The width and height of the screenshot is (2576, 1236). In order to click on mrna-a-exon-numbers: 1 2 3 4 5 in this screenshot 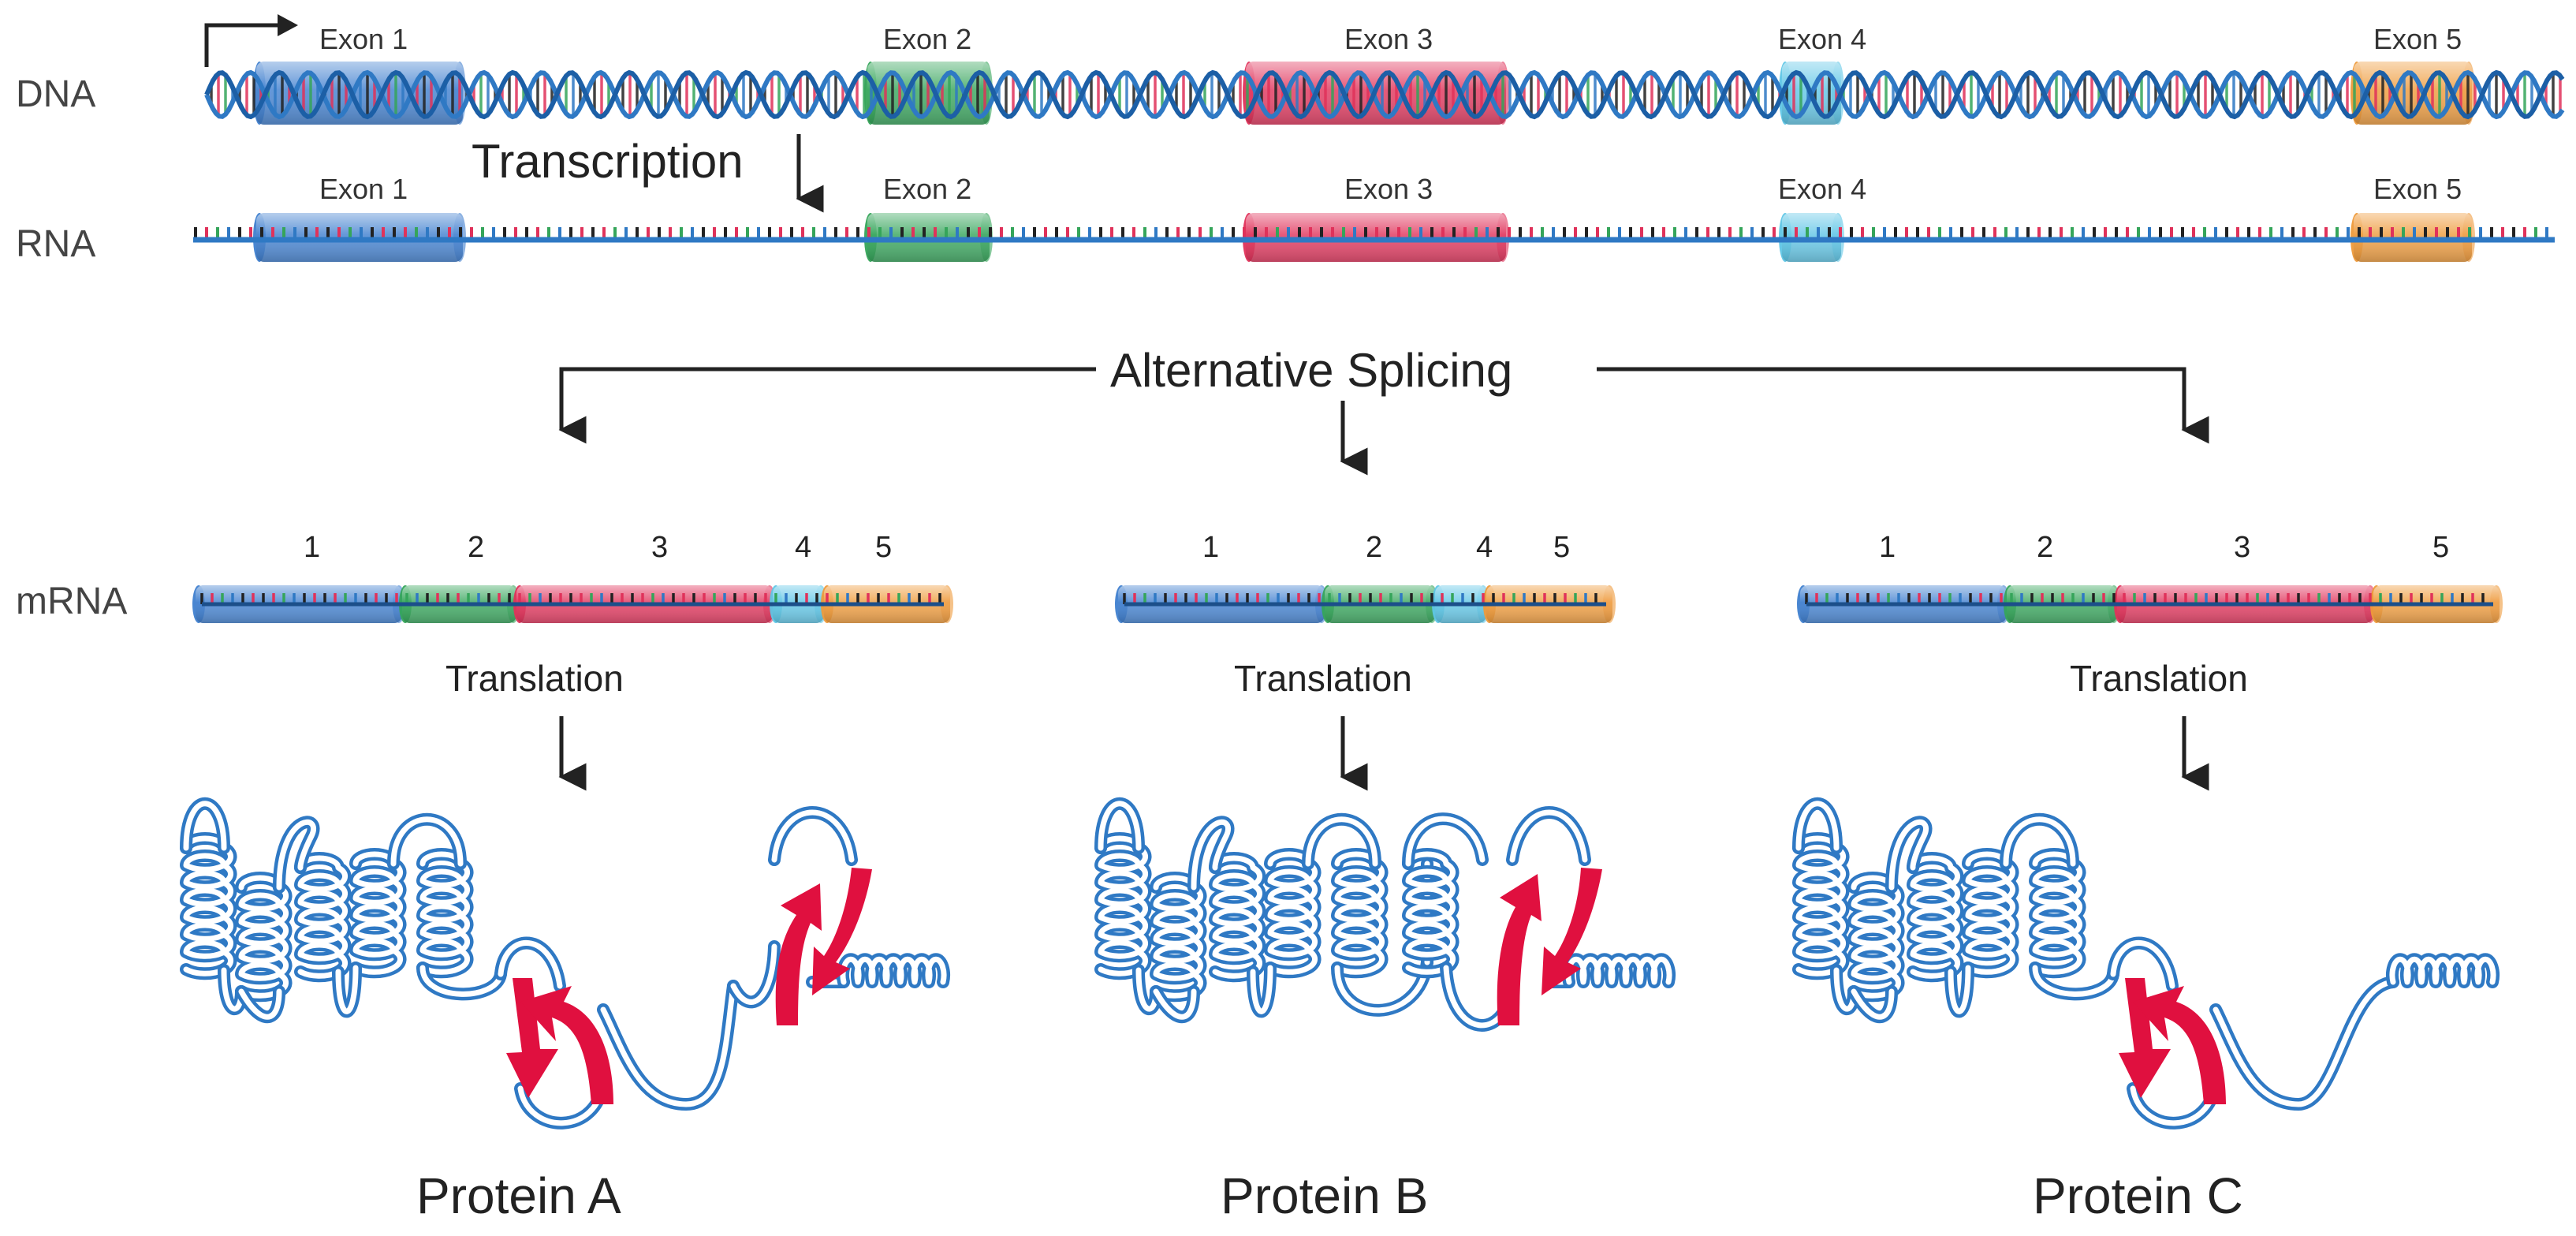, I will do `click(598, 548)`.